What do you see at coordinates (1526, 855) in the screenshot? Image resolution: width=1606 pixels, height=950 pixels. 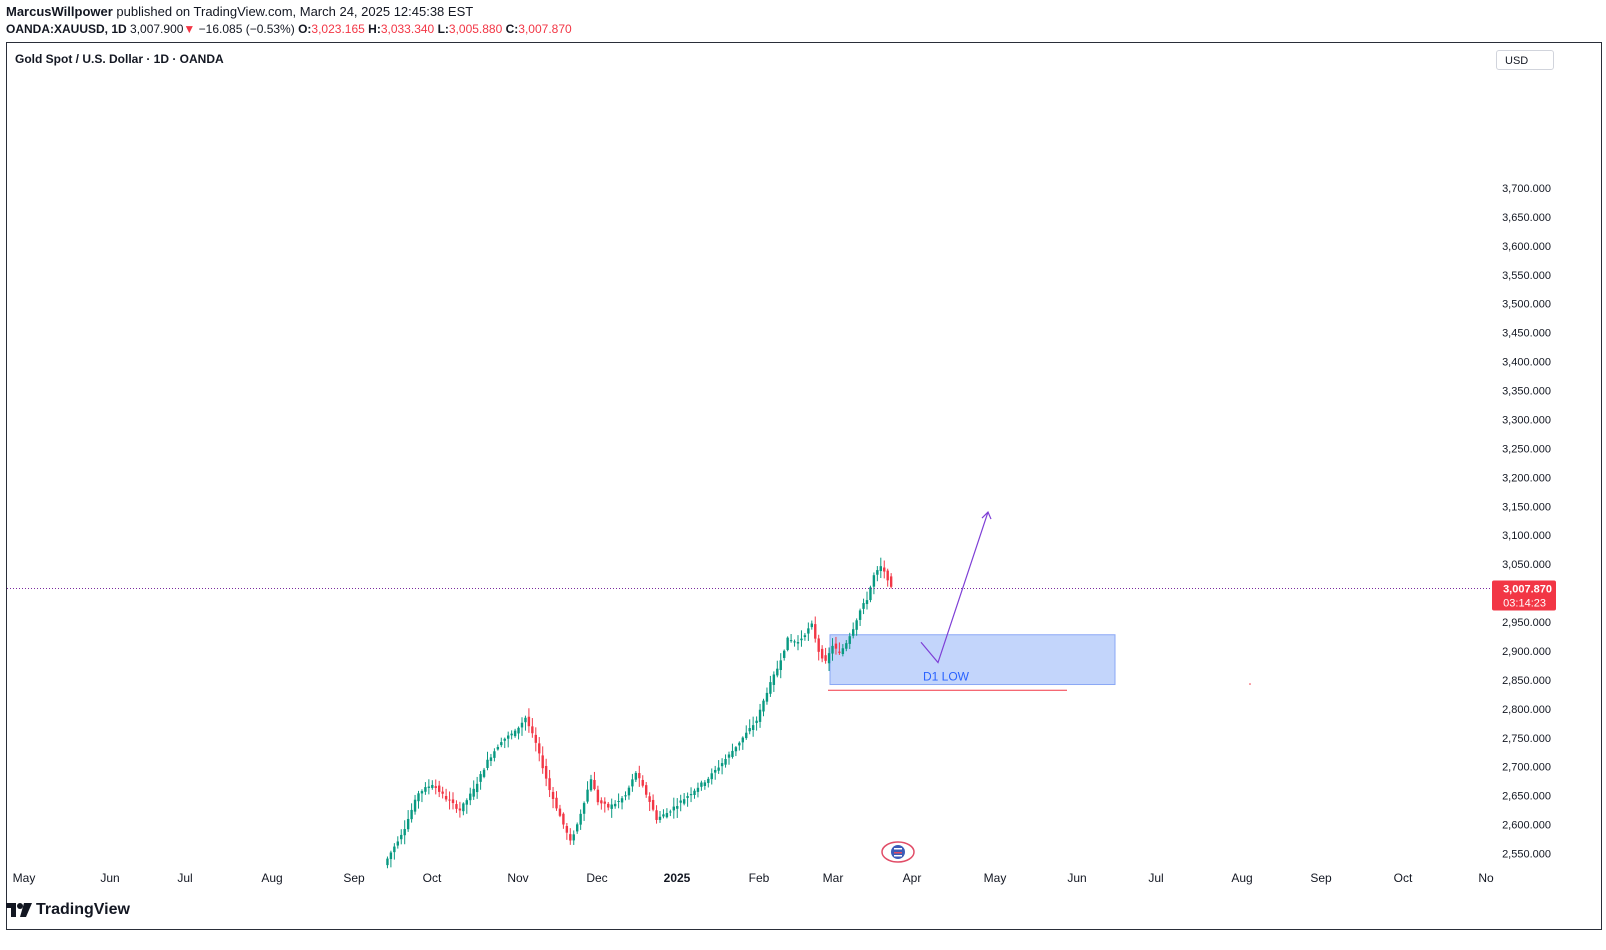 I see `y-axis-tick-label: 2,550.000` at bounding box center [1526, 855].